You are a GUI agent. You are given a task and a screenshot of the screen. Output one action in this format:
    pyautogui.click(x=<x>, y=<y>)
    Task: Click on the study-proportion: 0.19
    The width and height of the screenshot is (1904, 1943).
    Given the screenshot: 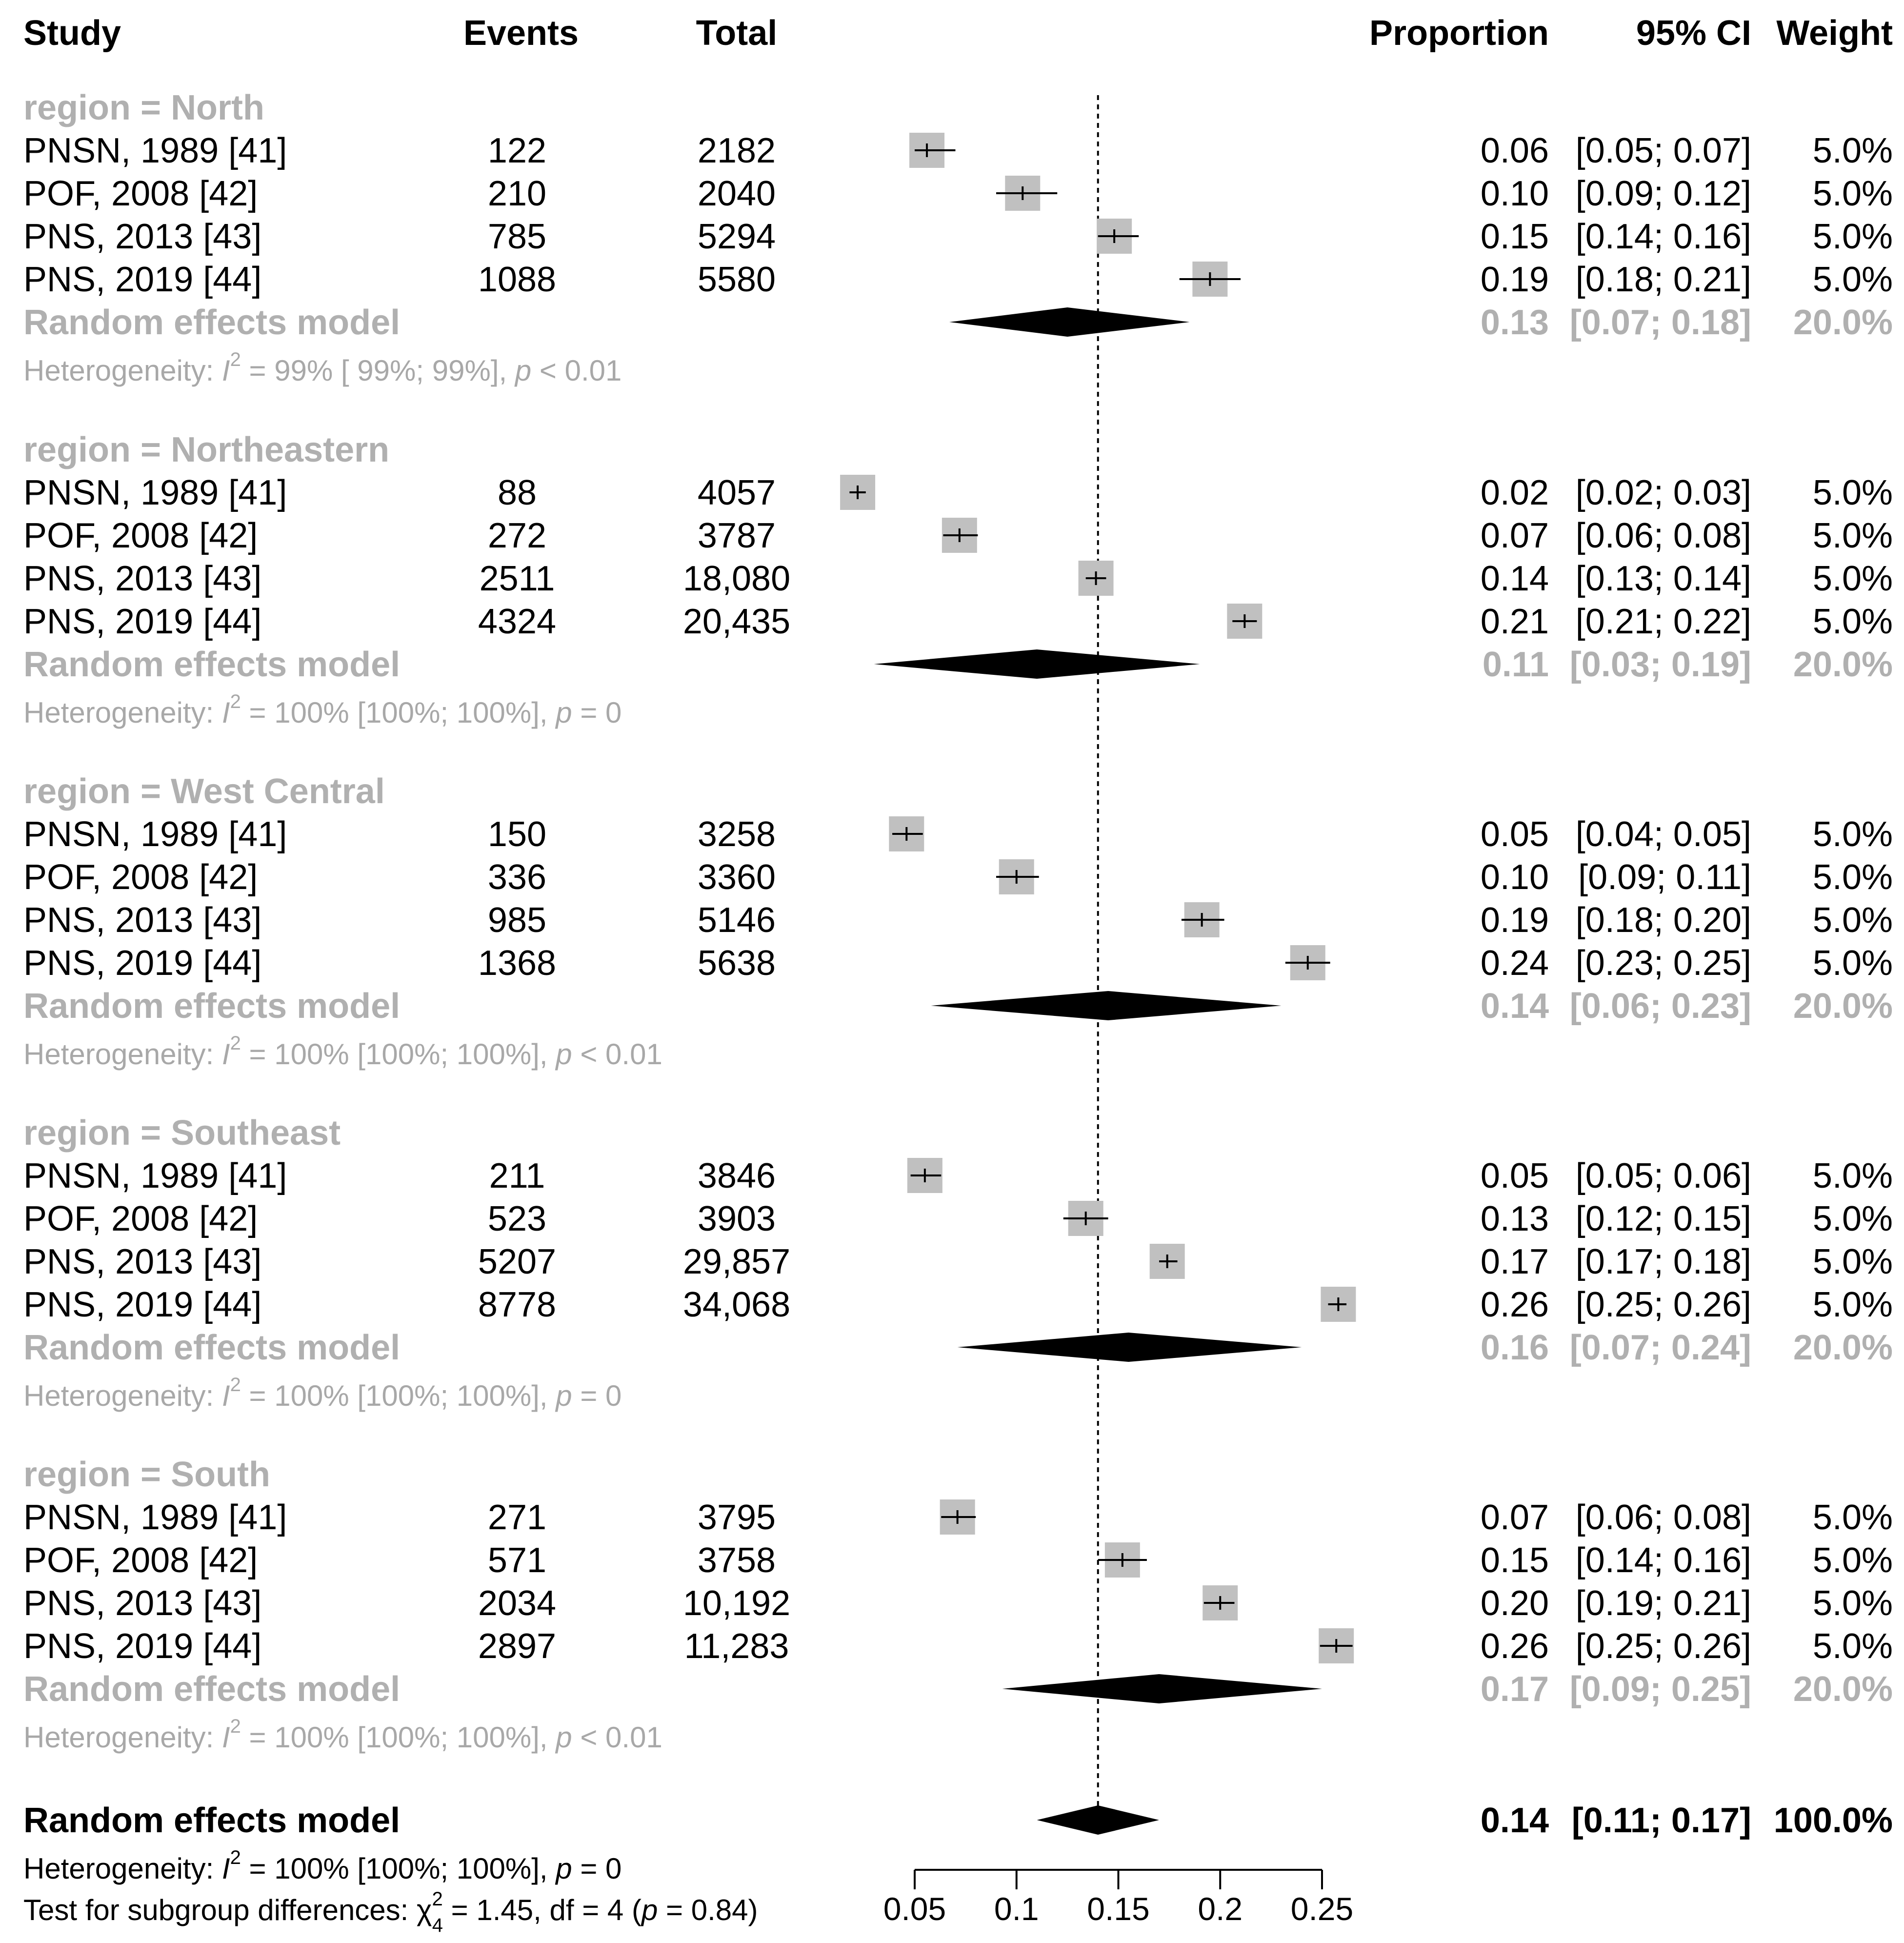 What is the action you would take?
    pyautogui.click(x=1515, y=279)
    